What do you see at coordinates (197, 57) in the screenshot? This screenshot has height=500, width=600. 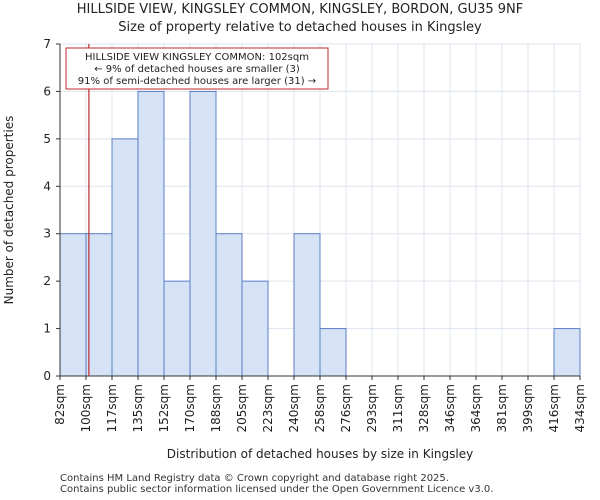 I see `annotation-line: HILLSIDE VIEW KINGSLEY COMMON: 102sqm` at bounding box center [197, 57].